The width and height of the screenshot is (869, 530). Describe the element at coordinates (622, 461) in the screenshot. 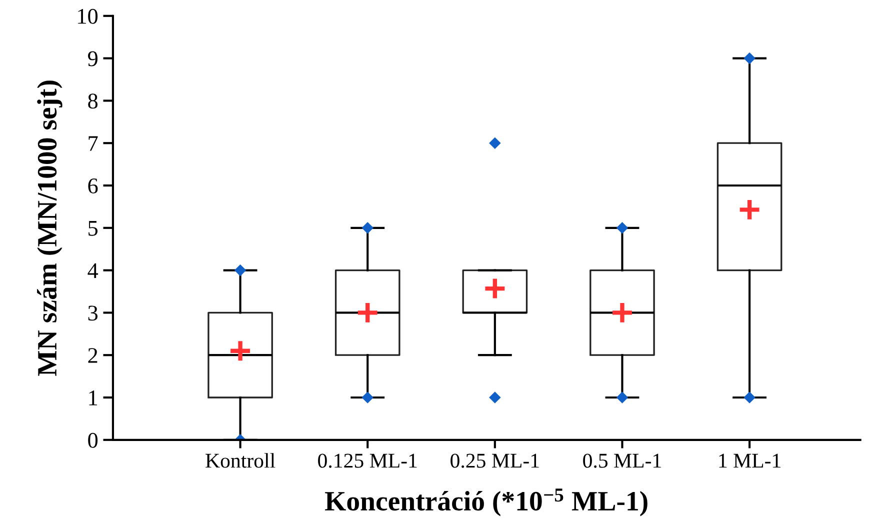

I see `x-tick-label: 0.5 ML-1` at that location.